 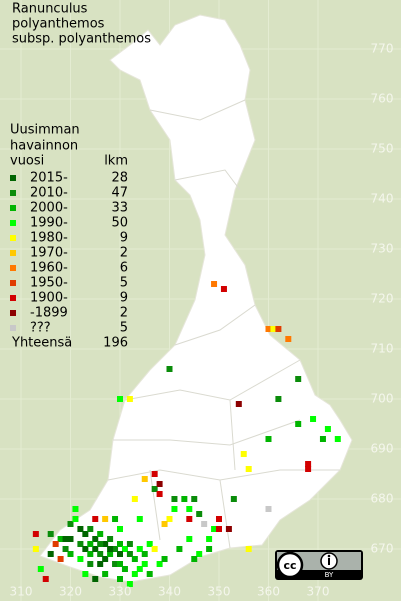 What do you see at coordinates (120, 592) in the screenshot?
I see `easting-label: 330` at bounding box center [120, 592].